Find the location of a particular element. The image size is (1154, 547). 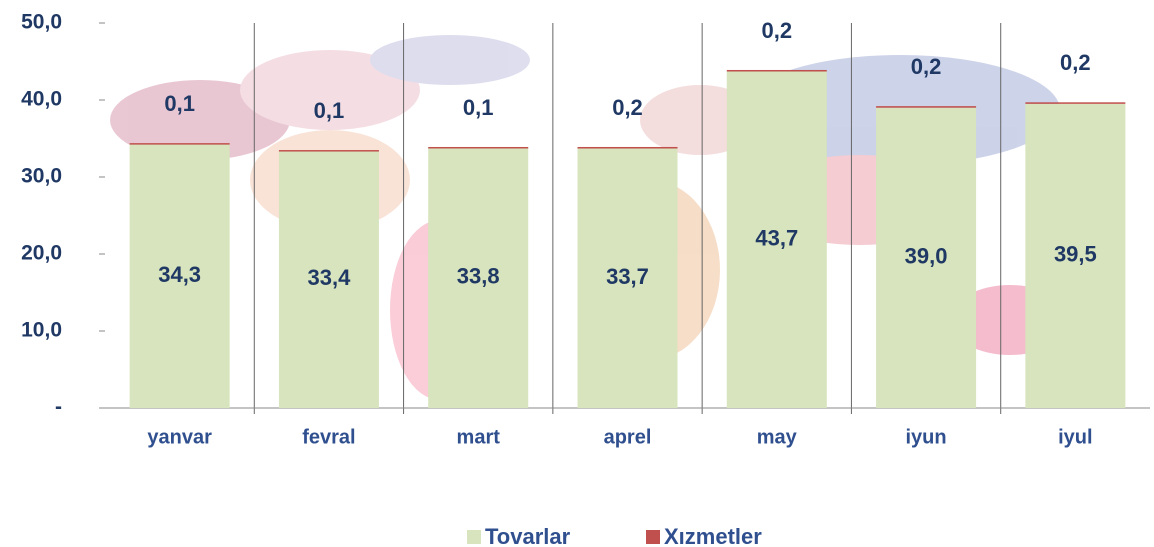

x-tick-label: iyun is located at coordinates (926, 437).